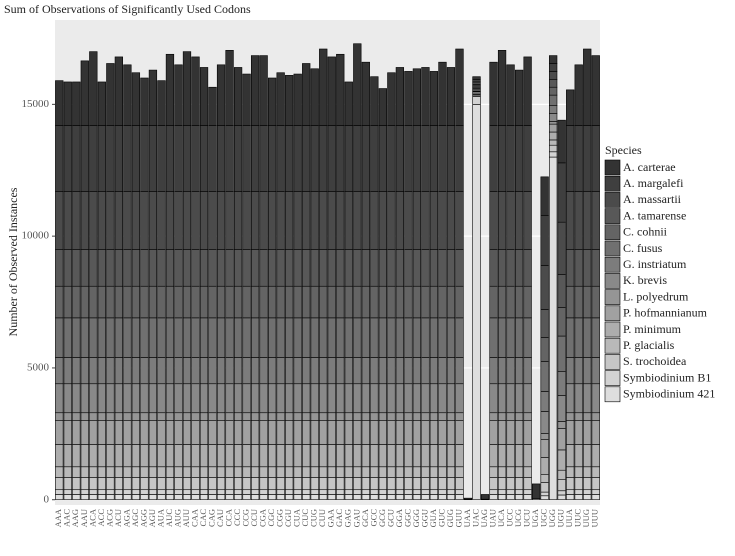 The height and width of the screenshot is (556, 735). Describe the element at coordinates (135, 518) in the screenshot. I see `x-tick-label: AGC` at that location.